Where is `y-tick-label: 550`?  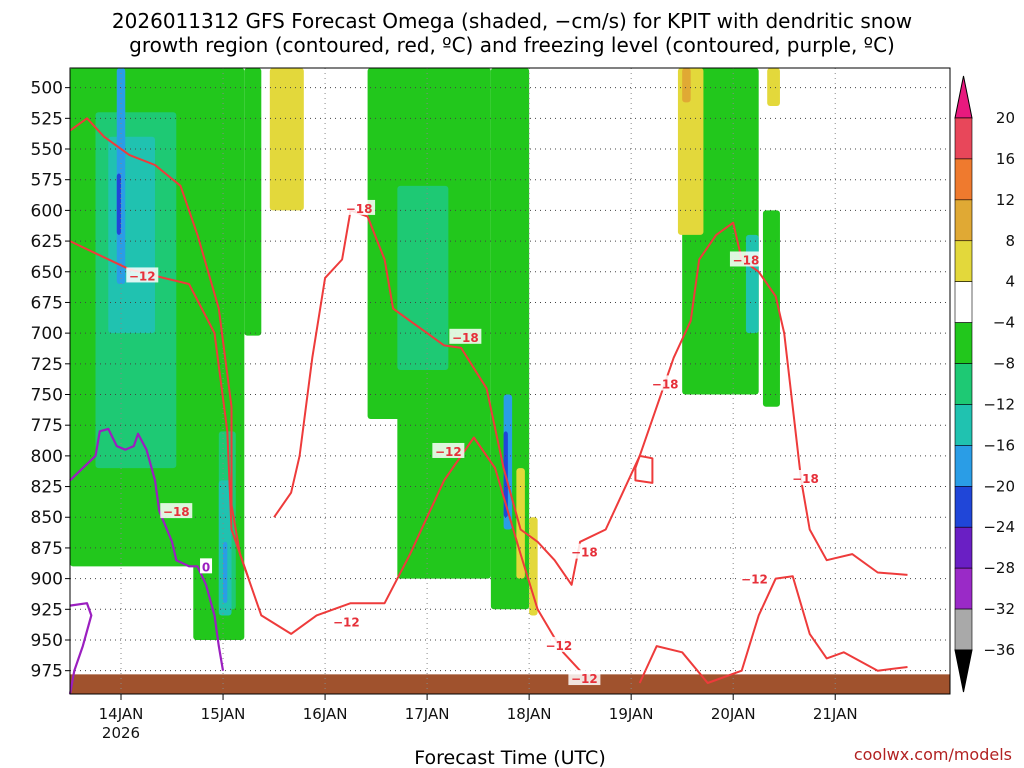 y-tick-label: 550 is located at coordinates (47, 150).